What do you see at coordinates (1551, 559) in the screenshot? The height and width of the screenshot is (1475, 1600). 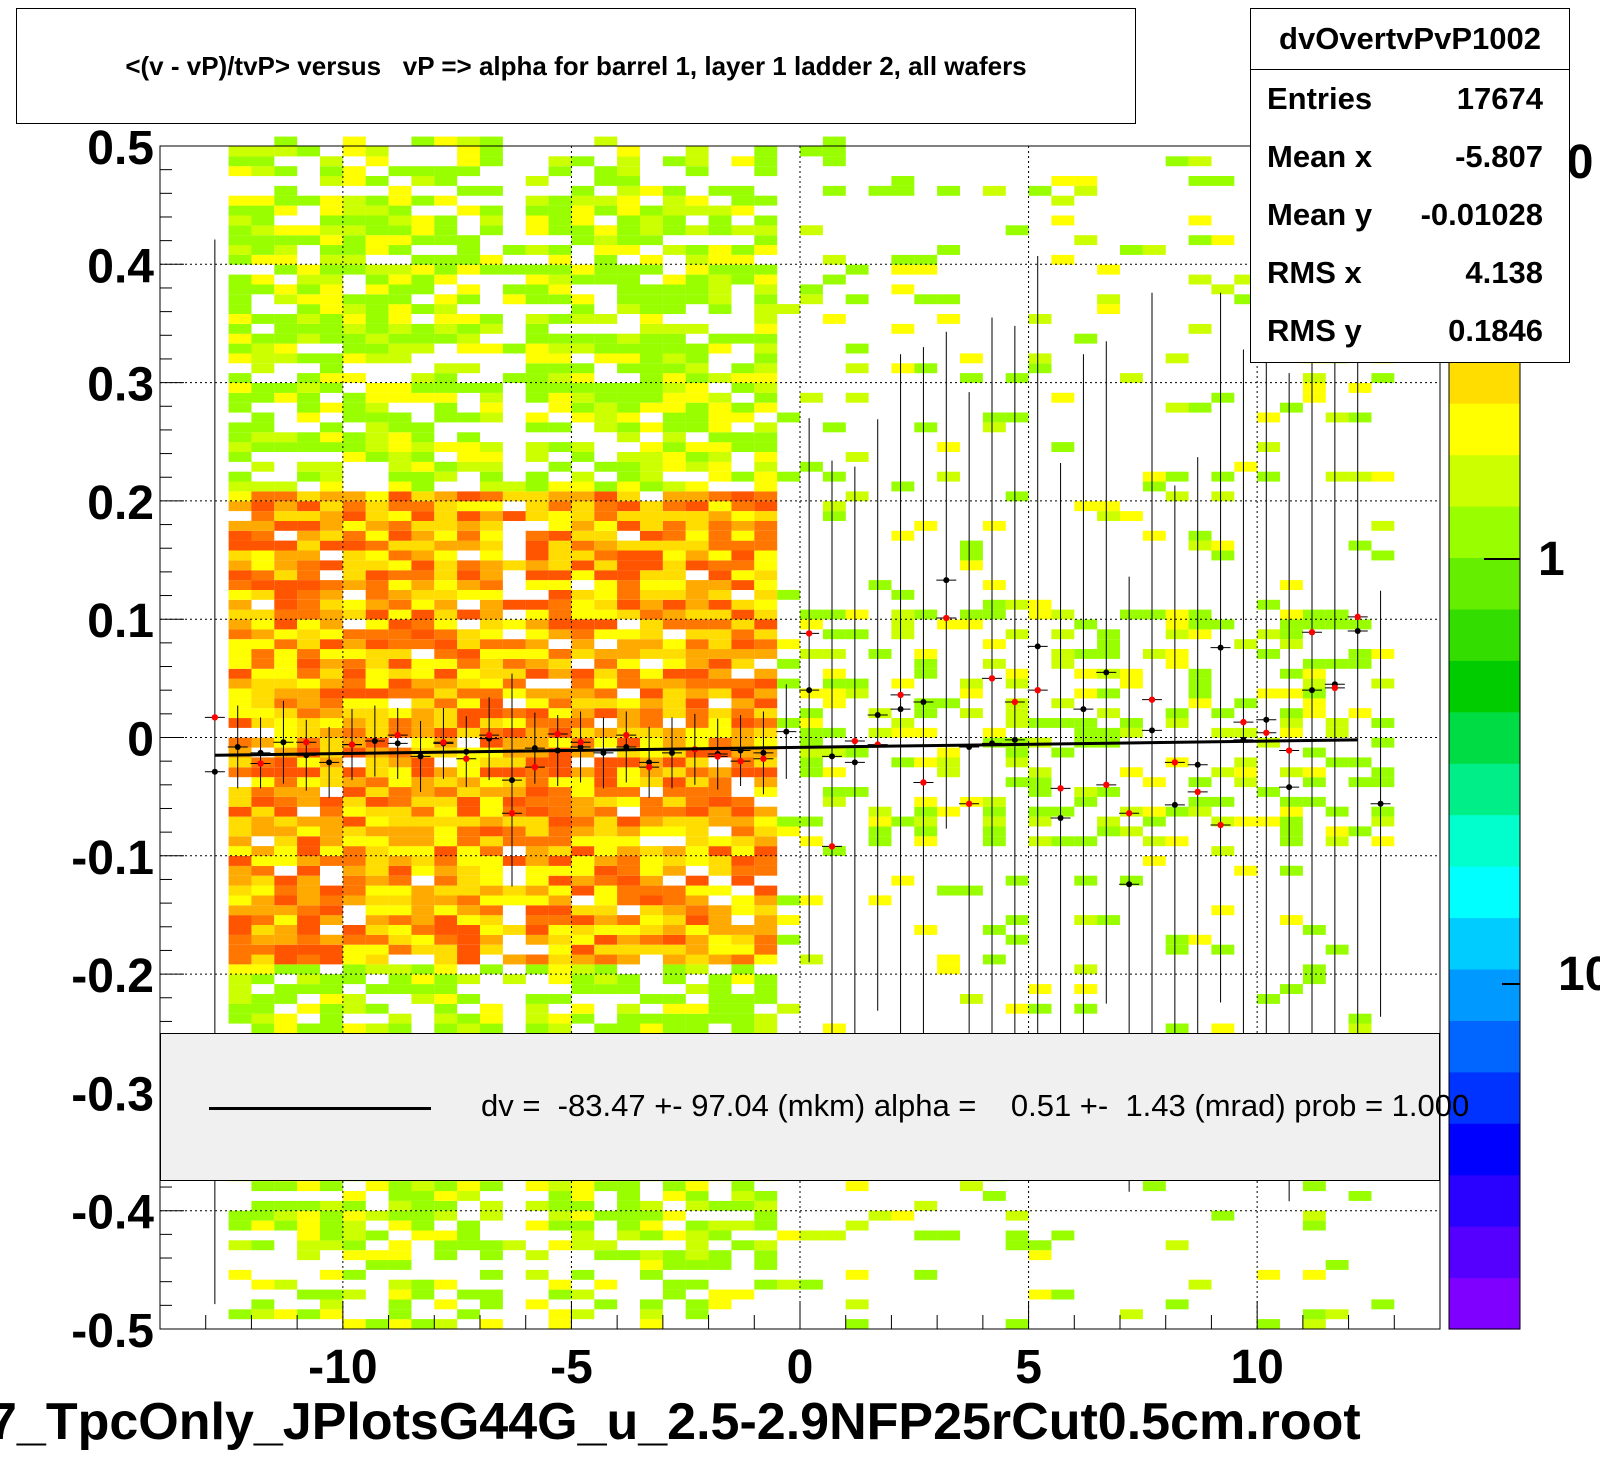 I see `colorbar-label: 1` at bounding box center [1551, 559].